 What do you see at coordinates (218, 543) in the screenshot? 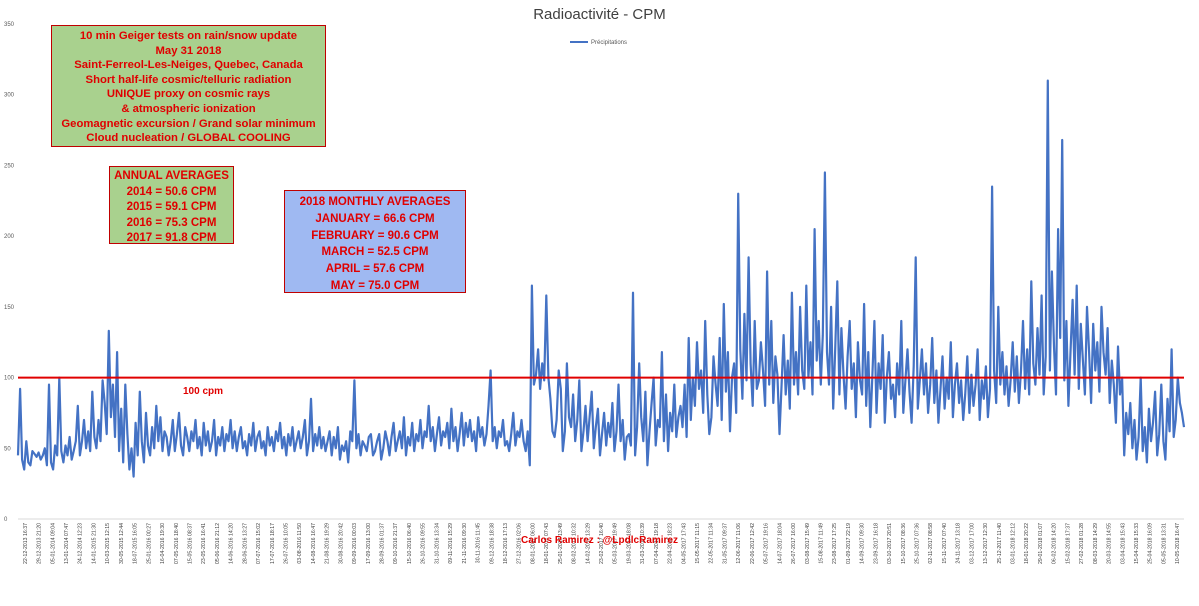
I see `x-tick-label: 05-06-2016 21:12` at bounding box center [218, 543].